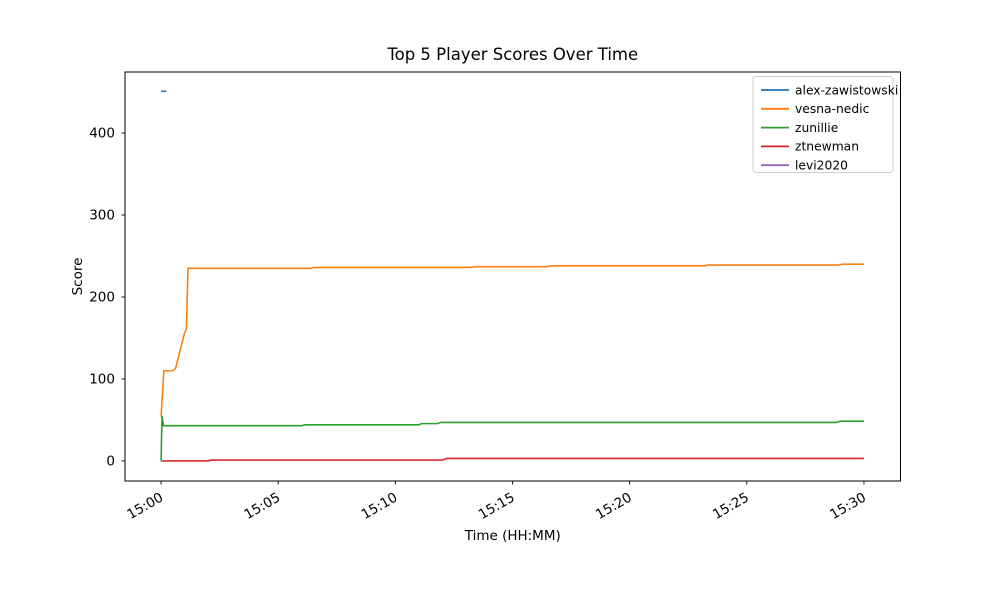  Describe the element at coordinates (512, 438) in the screenshot. I see `series-line-zunillie` at that location.